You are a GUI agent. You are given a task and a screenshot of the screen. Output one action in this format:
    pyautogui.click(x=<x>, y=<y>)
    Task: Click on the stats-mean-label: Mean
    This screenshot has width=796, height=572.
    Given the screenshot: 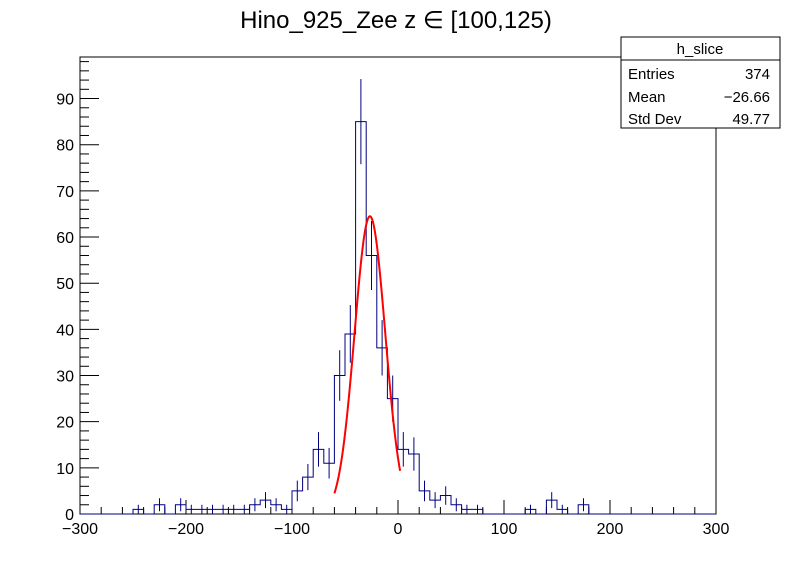 What is the action you would take?
    pyautogui.click(x=647, y=97)
    